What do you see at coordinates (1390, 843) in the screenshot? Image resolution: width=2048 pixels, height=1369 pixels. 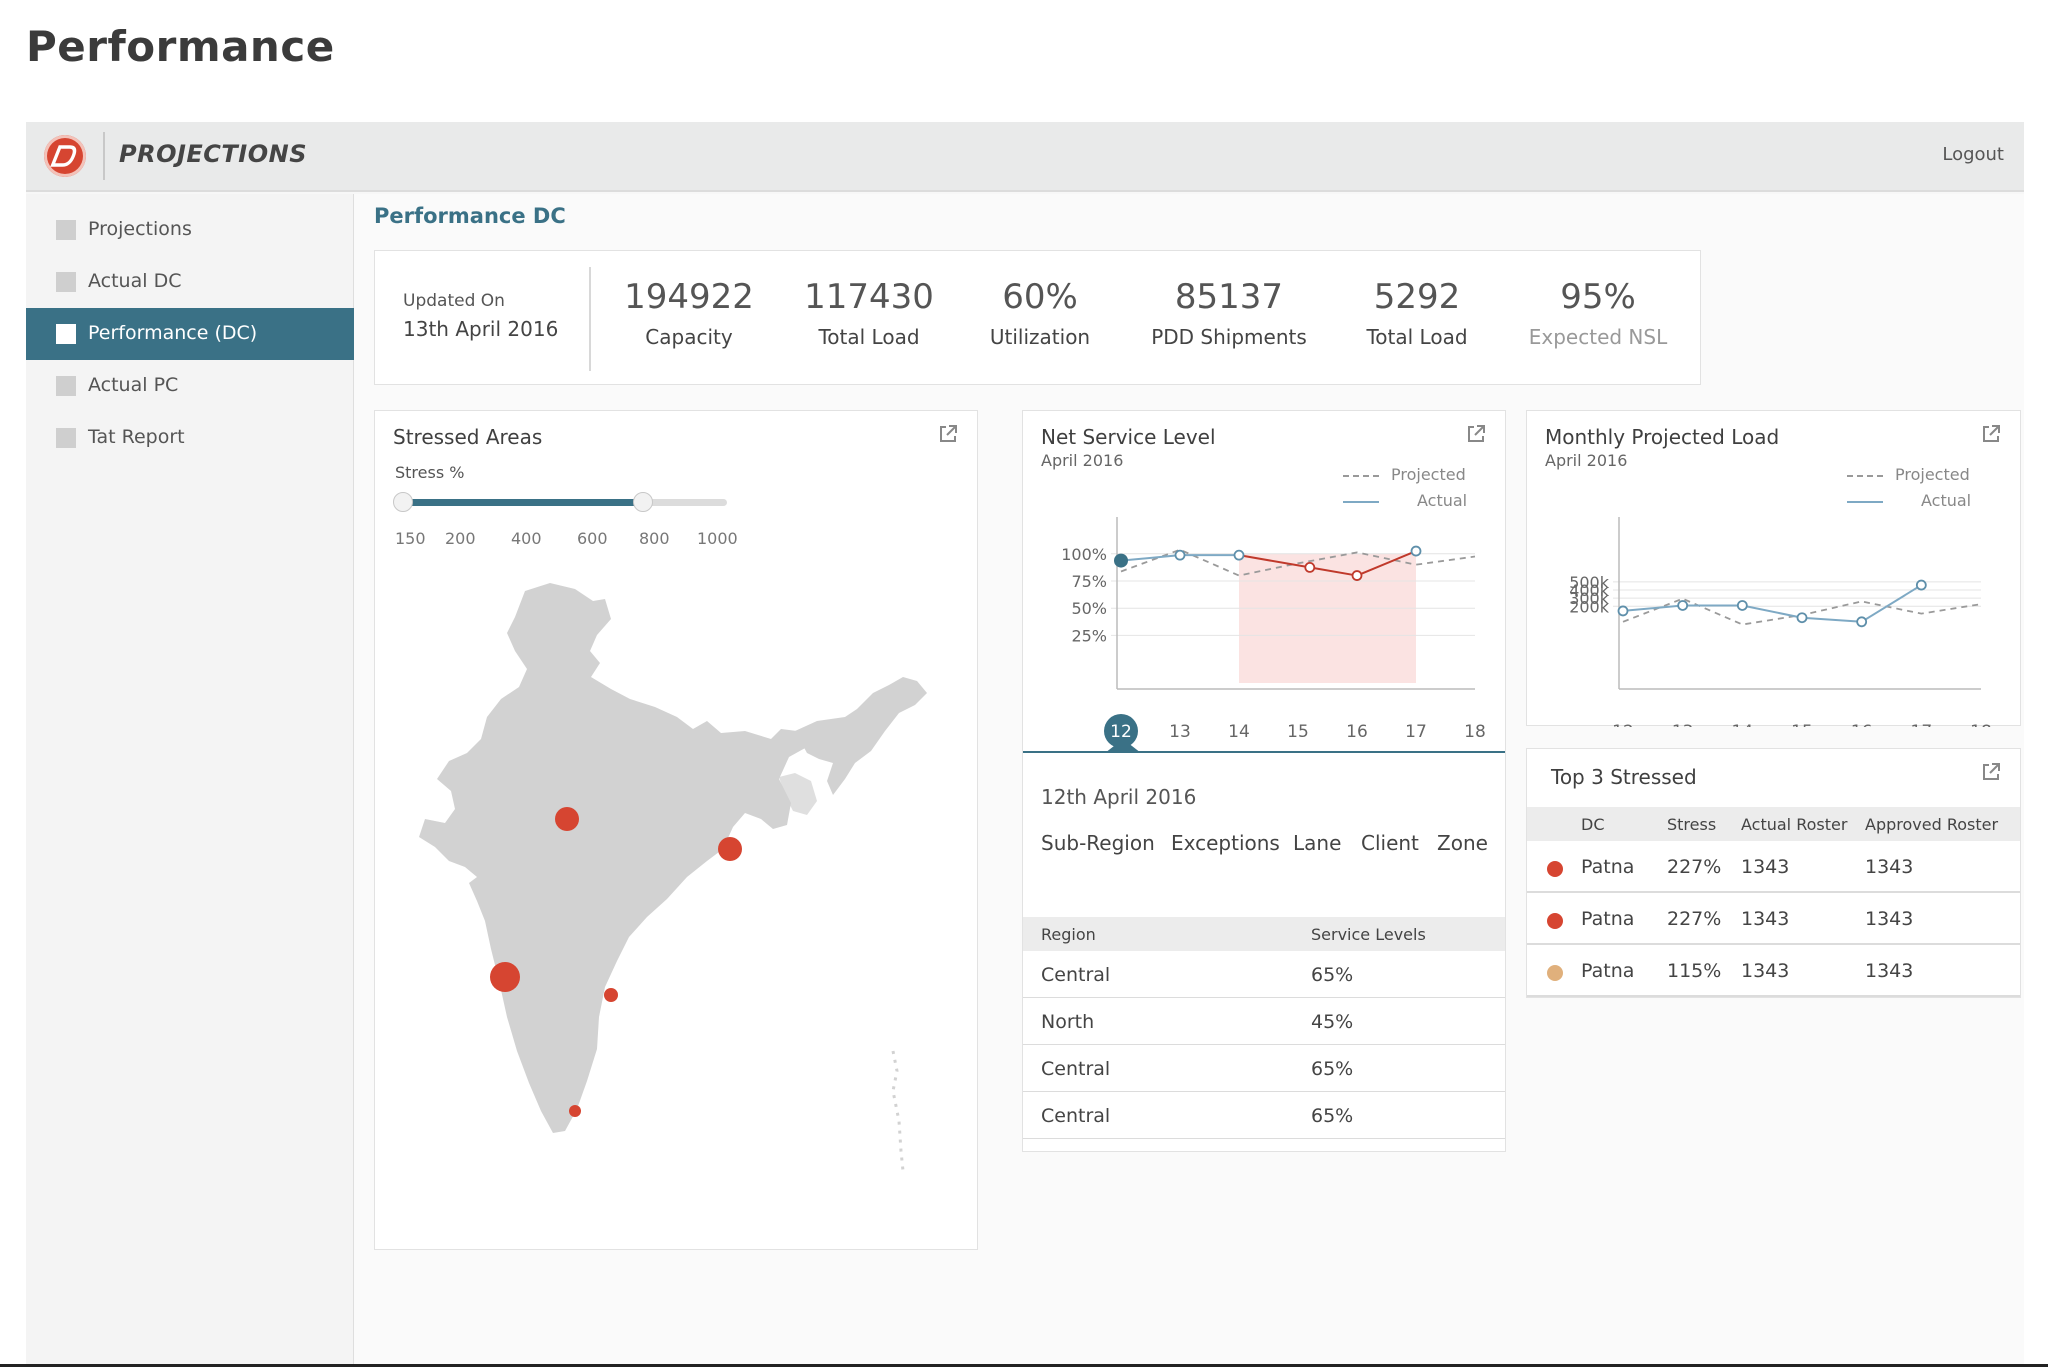 I see `tab-client: Client` at bounding box center [1390, 843].